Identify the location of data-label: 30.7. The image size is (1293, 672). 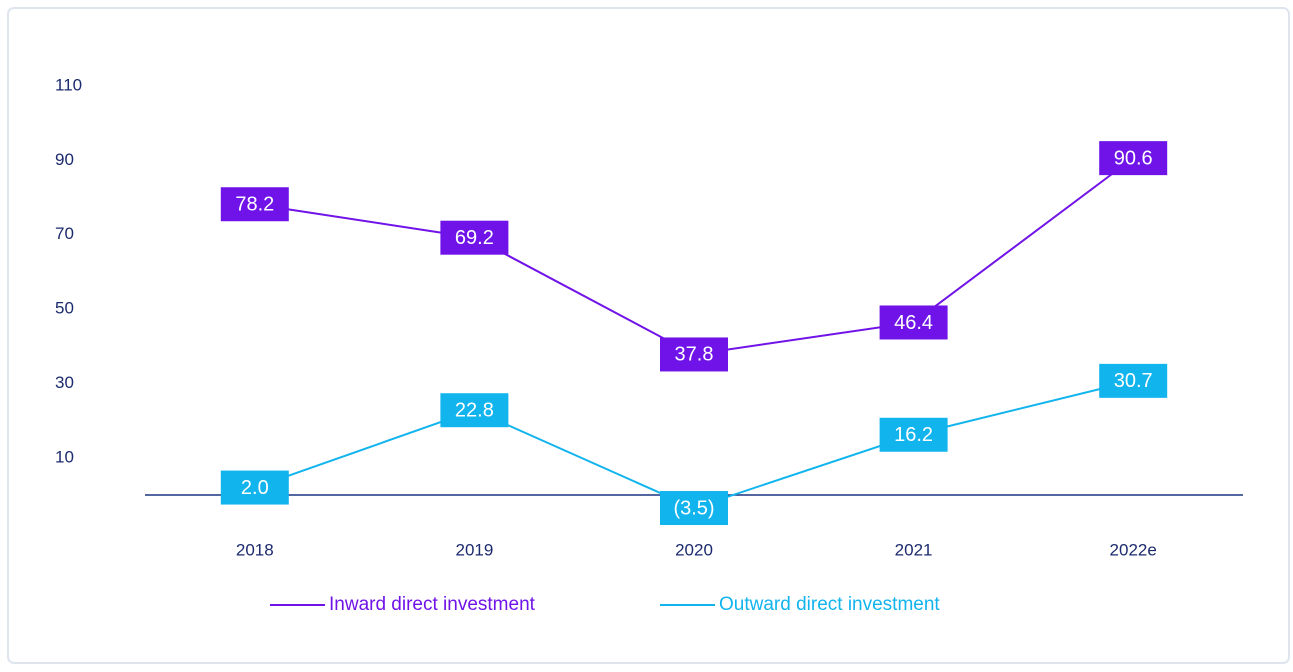
(1133, 381).